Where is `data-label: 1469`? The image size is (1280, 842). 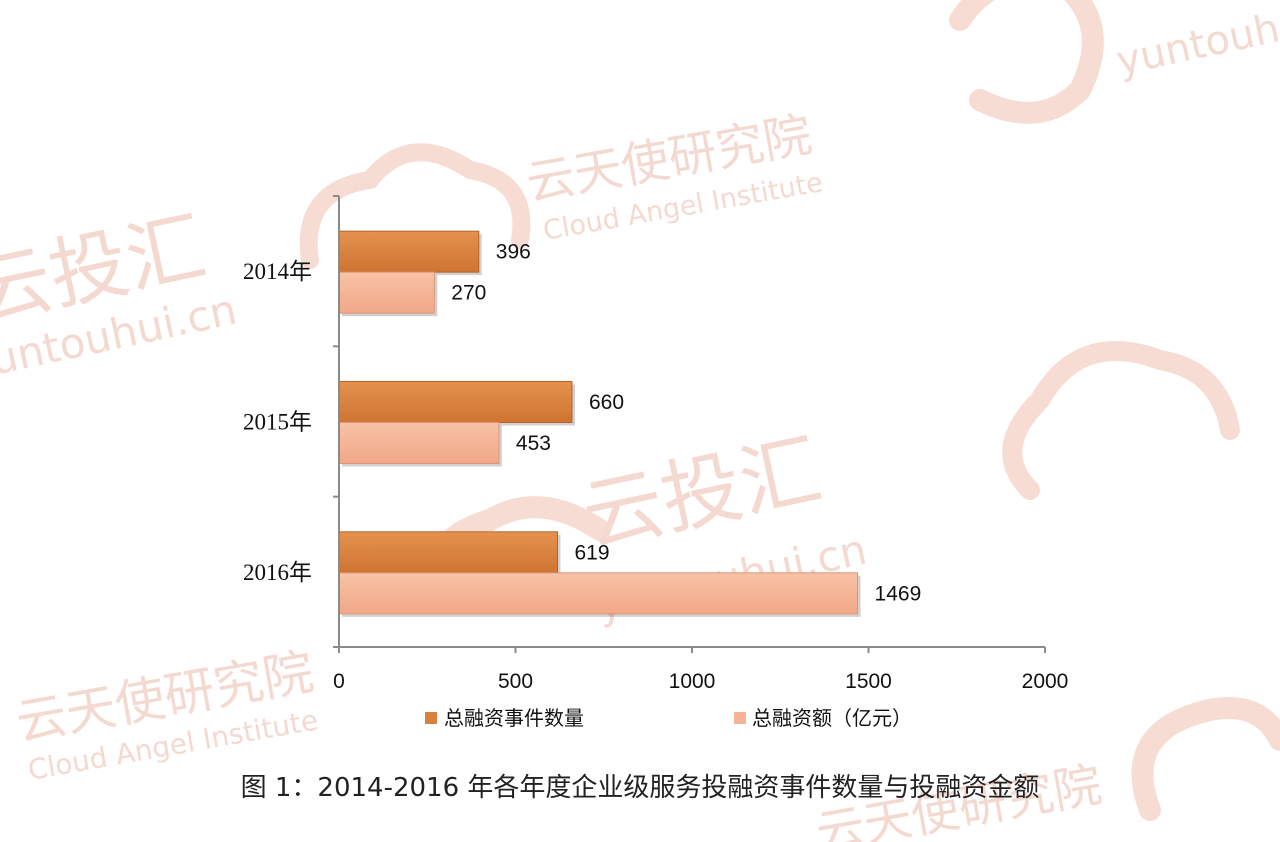
data-label: 1469 is located at coordinates (898, 593).